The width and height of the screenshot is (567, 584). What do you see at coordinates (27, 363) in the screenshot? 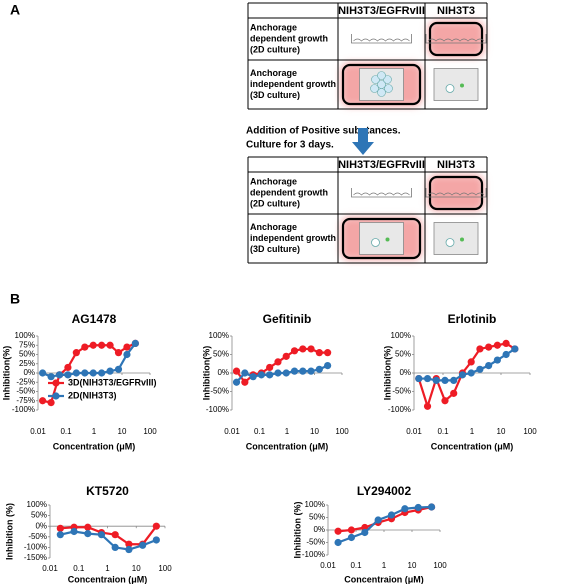
I see `y-tick-label: 25%` at bounding box center [27, 363].